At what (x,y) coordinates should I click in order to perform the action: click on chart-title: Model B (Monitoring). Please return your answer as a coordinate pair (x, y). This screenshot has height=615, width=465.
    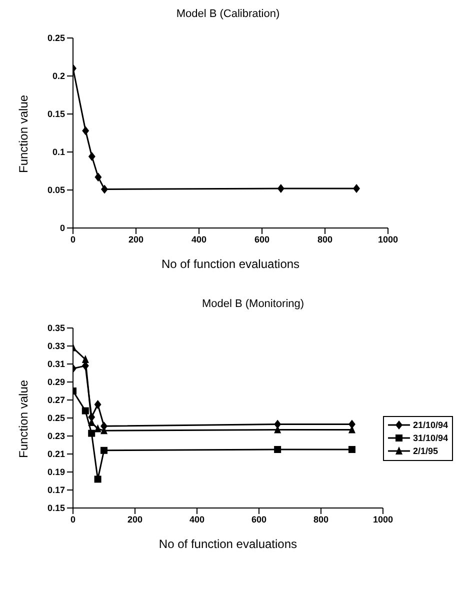
    Looking at the image, I should click on (253, 305).